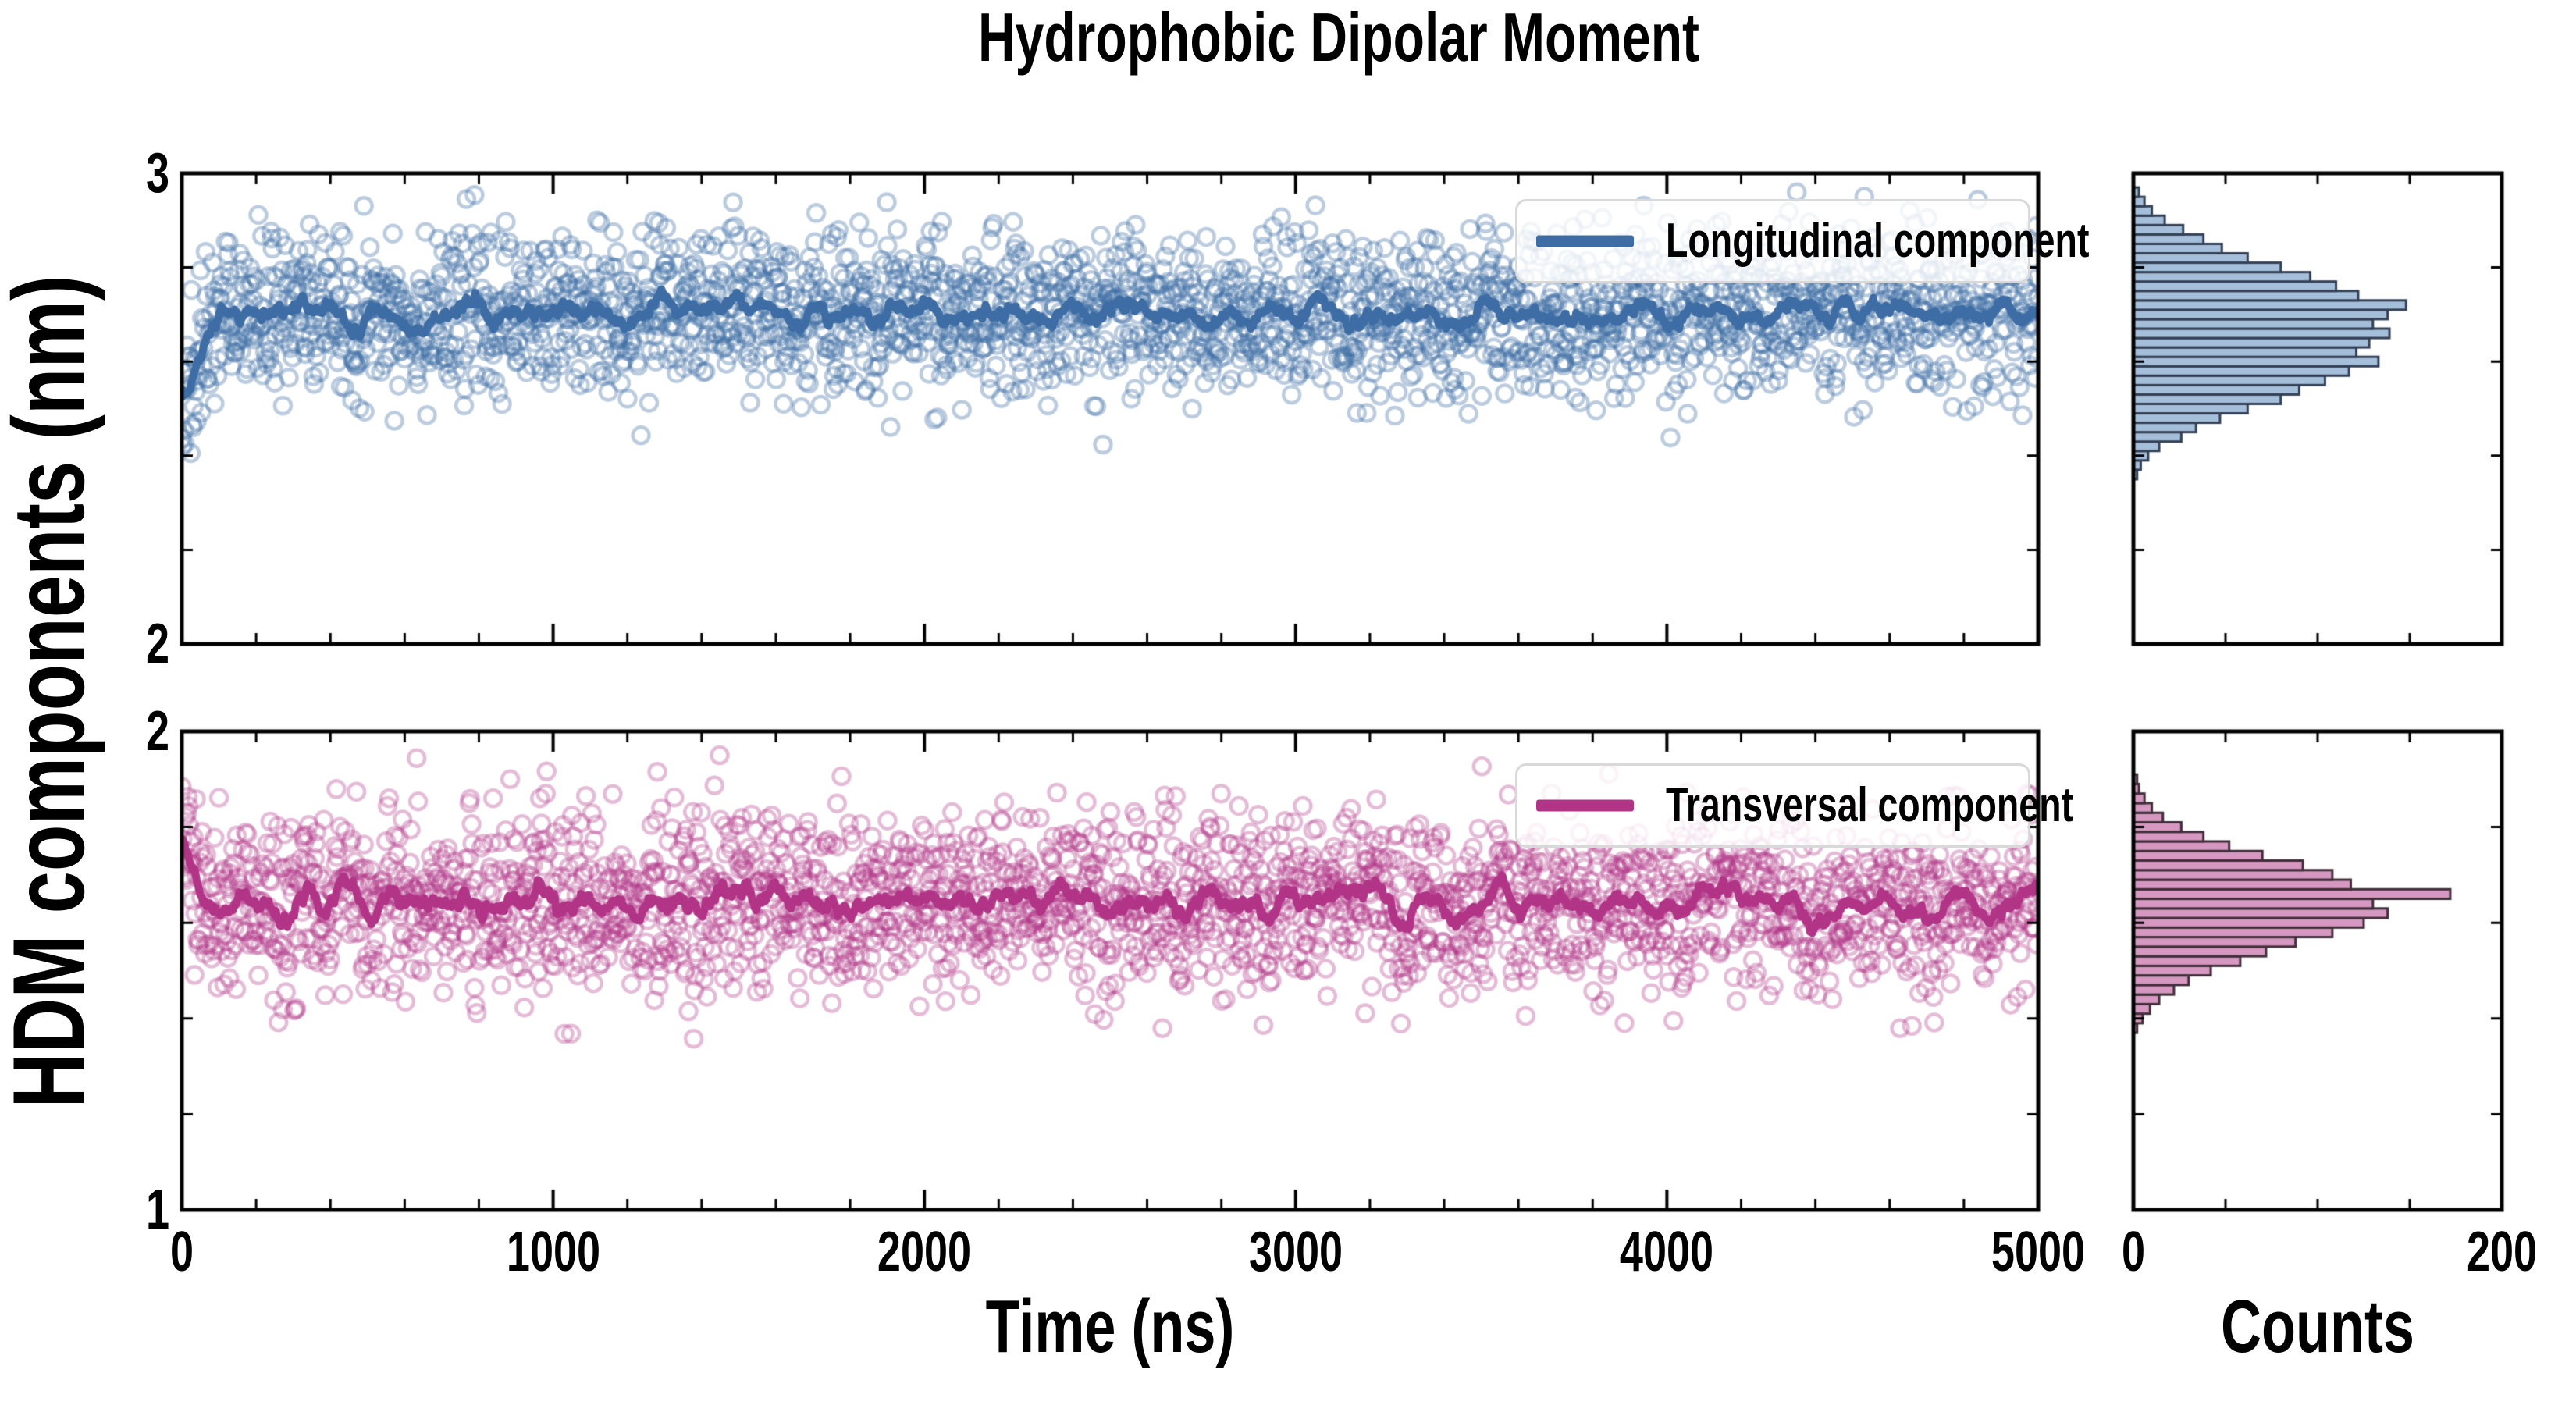 This screenshot has width=2576, height=1405. Describe the element at coordinates (924, 1252) in the screenshot. I see `x-tick-label: 2000` at that location.